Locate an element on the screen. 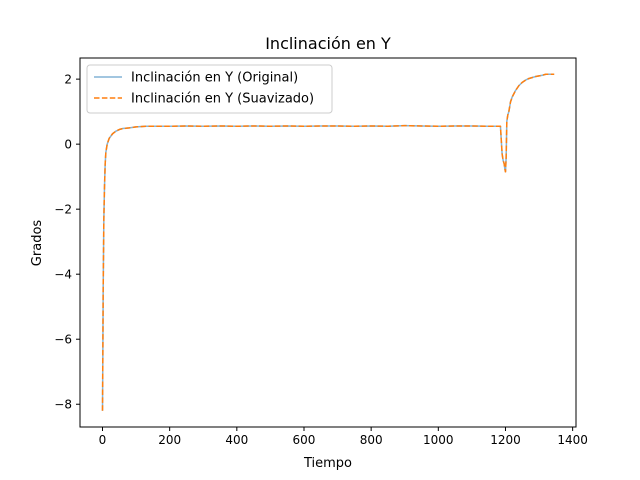 The height and width of the screenshot is (480, 640). chart-title: Inclinación en Y is located at coordinates (328, 43).